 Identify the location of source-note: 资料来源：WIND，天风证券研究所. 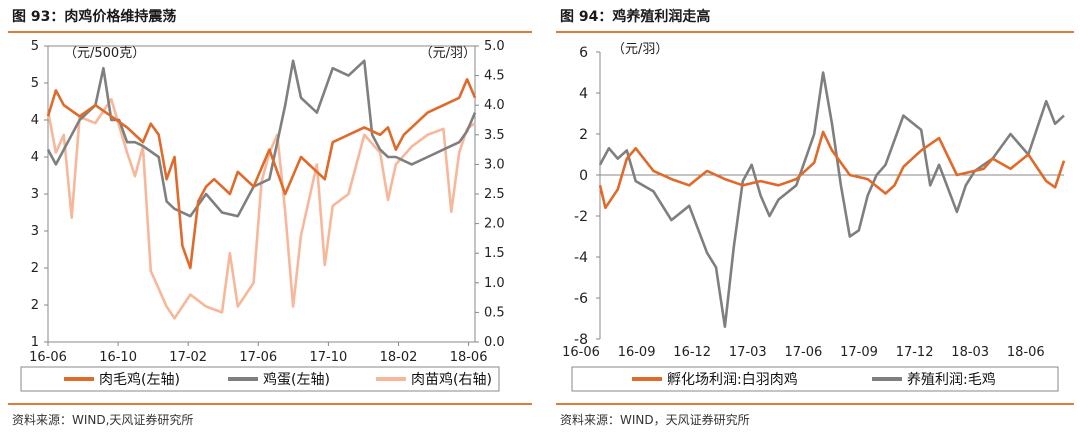
(655, 420).